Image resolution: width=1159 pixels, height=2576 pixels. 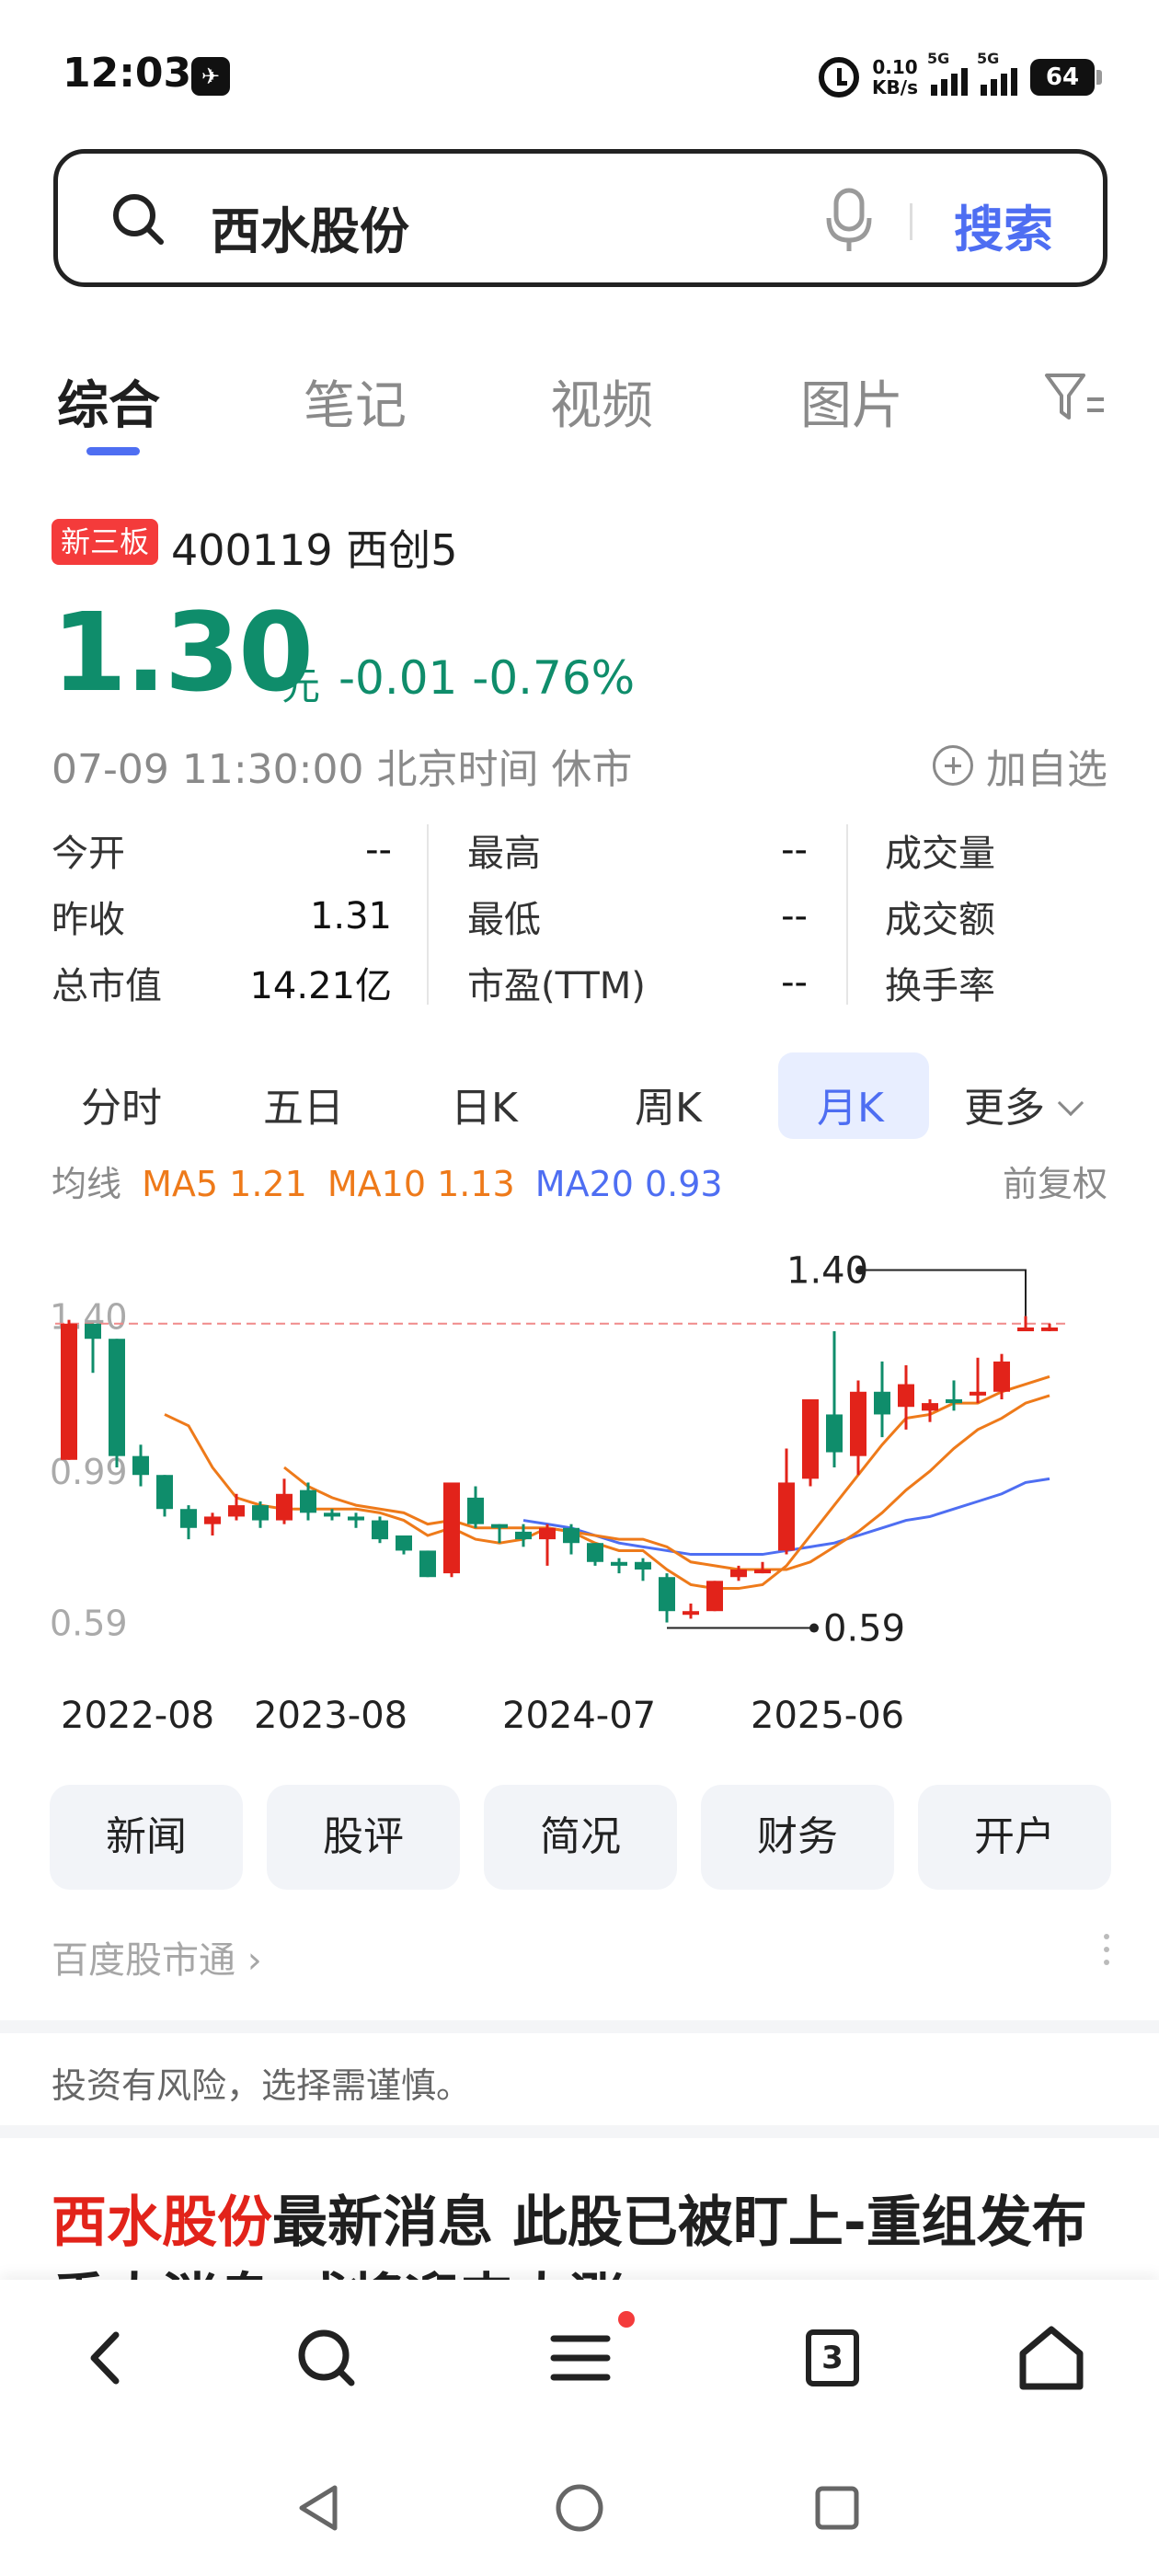 What do you see at coordinates (579, 1716) in the screenshot?
I see `x-tick-label: 2024-07` at bounding box center [579, 1716].